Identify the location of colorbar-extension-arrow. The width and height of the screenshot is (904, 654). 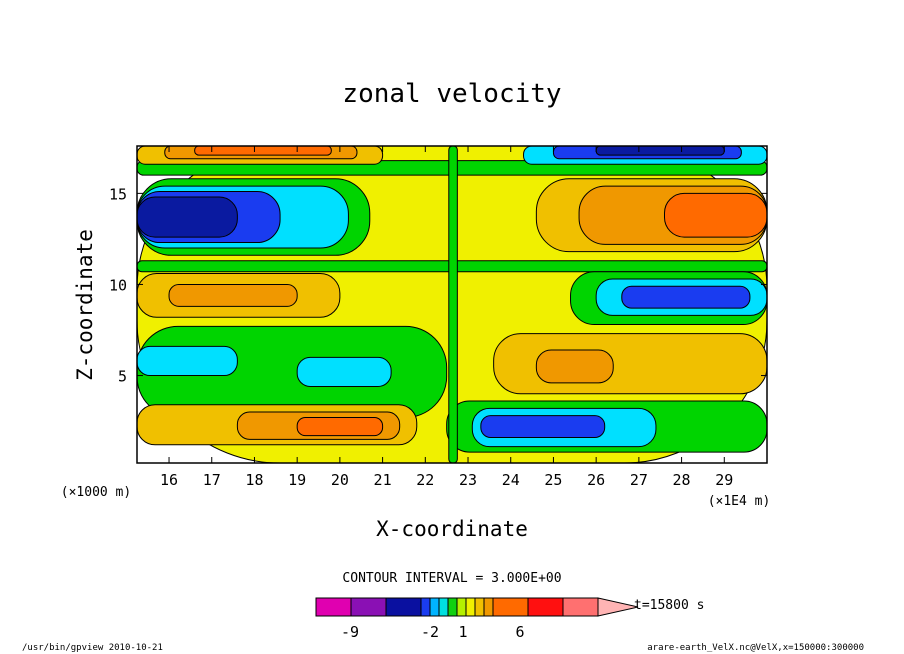
(618, 607).